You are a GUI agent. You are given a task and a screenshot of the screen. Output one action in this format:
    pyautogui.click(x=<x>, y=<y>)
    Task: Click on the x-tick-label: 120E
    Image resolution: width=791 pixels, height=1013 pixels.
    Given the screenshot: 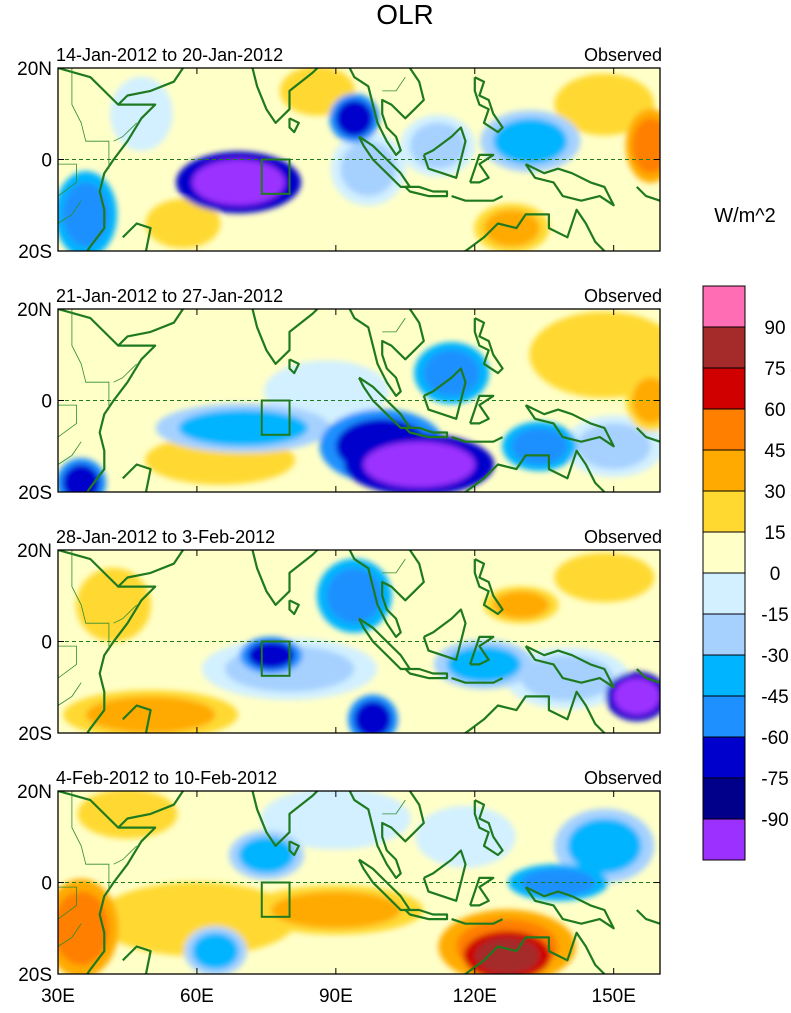 What is the action you would take?
    pyautogui.click(x=475, y=996)
    